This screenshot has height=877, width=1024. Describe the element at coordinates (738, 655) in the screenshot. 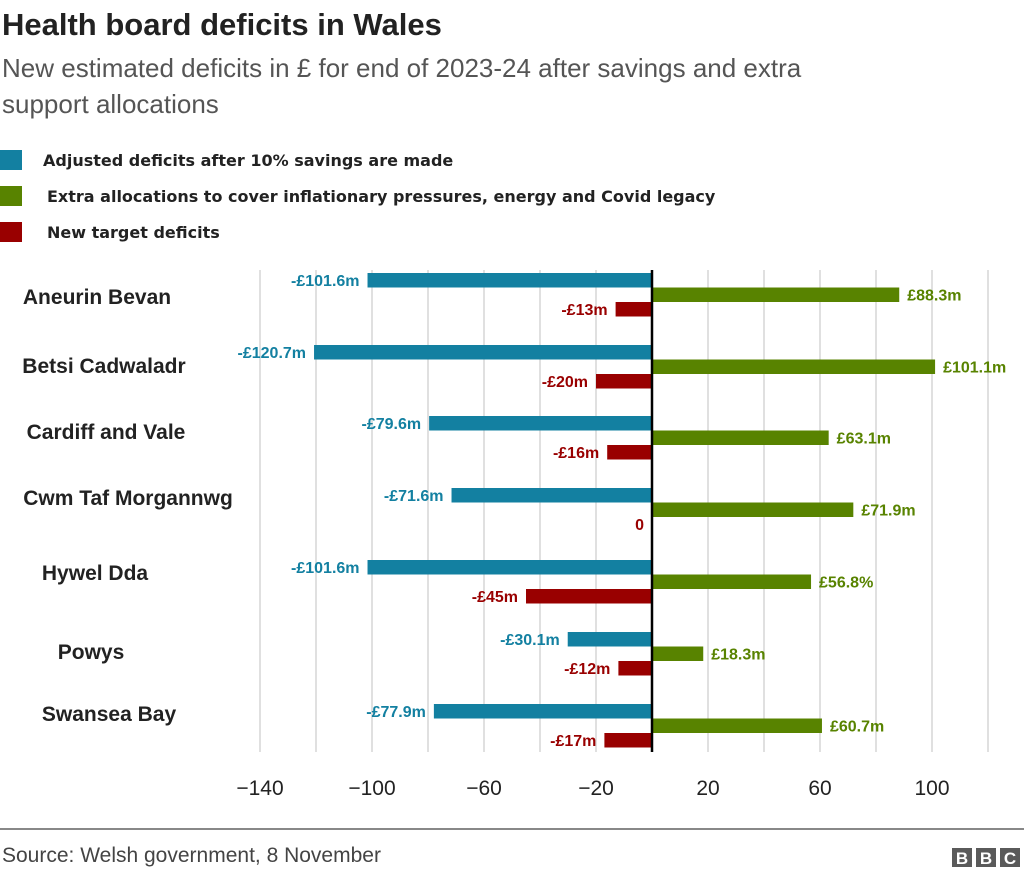

I see `value-label-allocations: £18.3m` at that location.